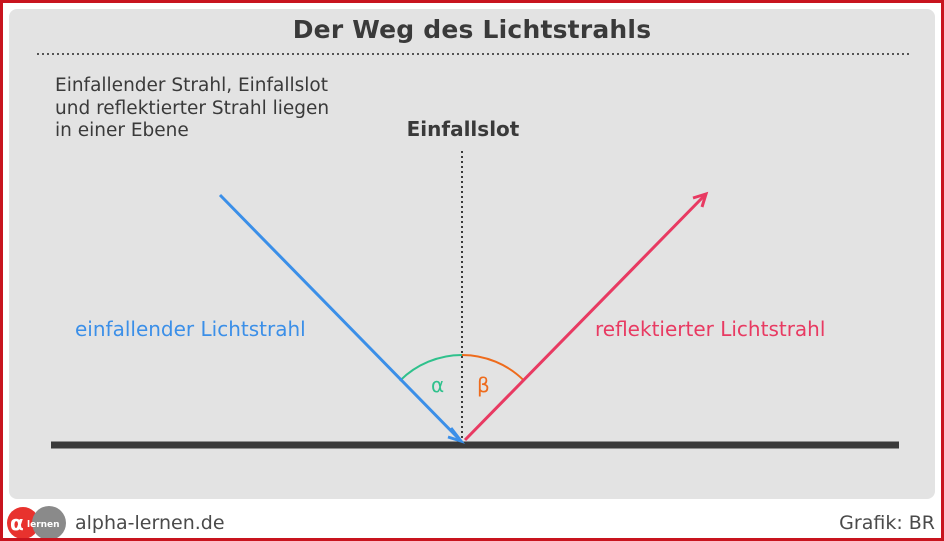 Image resolution: width=944 pixels, height=541 pixels. I want to click on site-link: alpha-lernen.de, so click(150, 523).